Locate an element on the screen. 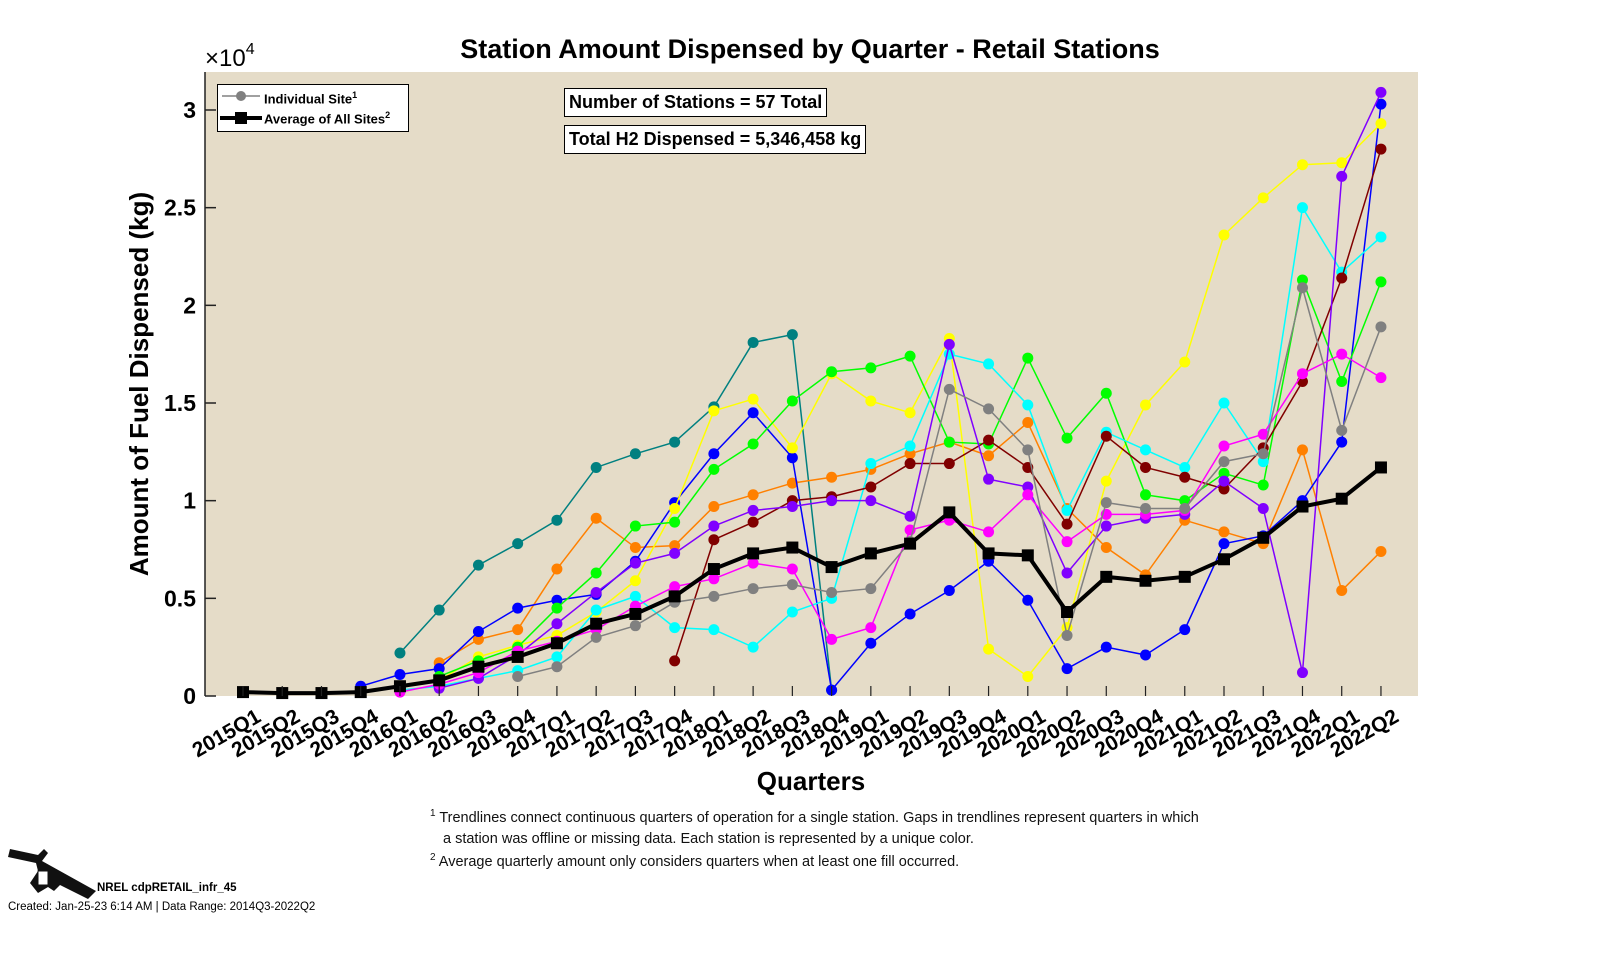 The width and height of the screenshot is (1600, 960). legend-item-site: Individual Site1 is located at coordinates (311, 98).